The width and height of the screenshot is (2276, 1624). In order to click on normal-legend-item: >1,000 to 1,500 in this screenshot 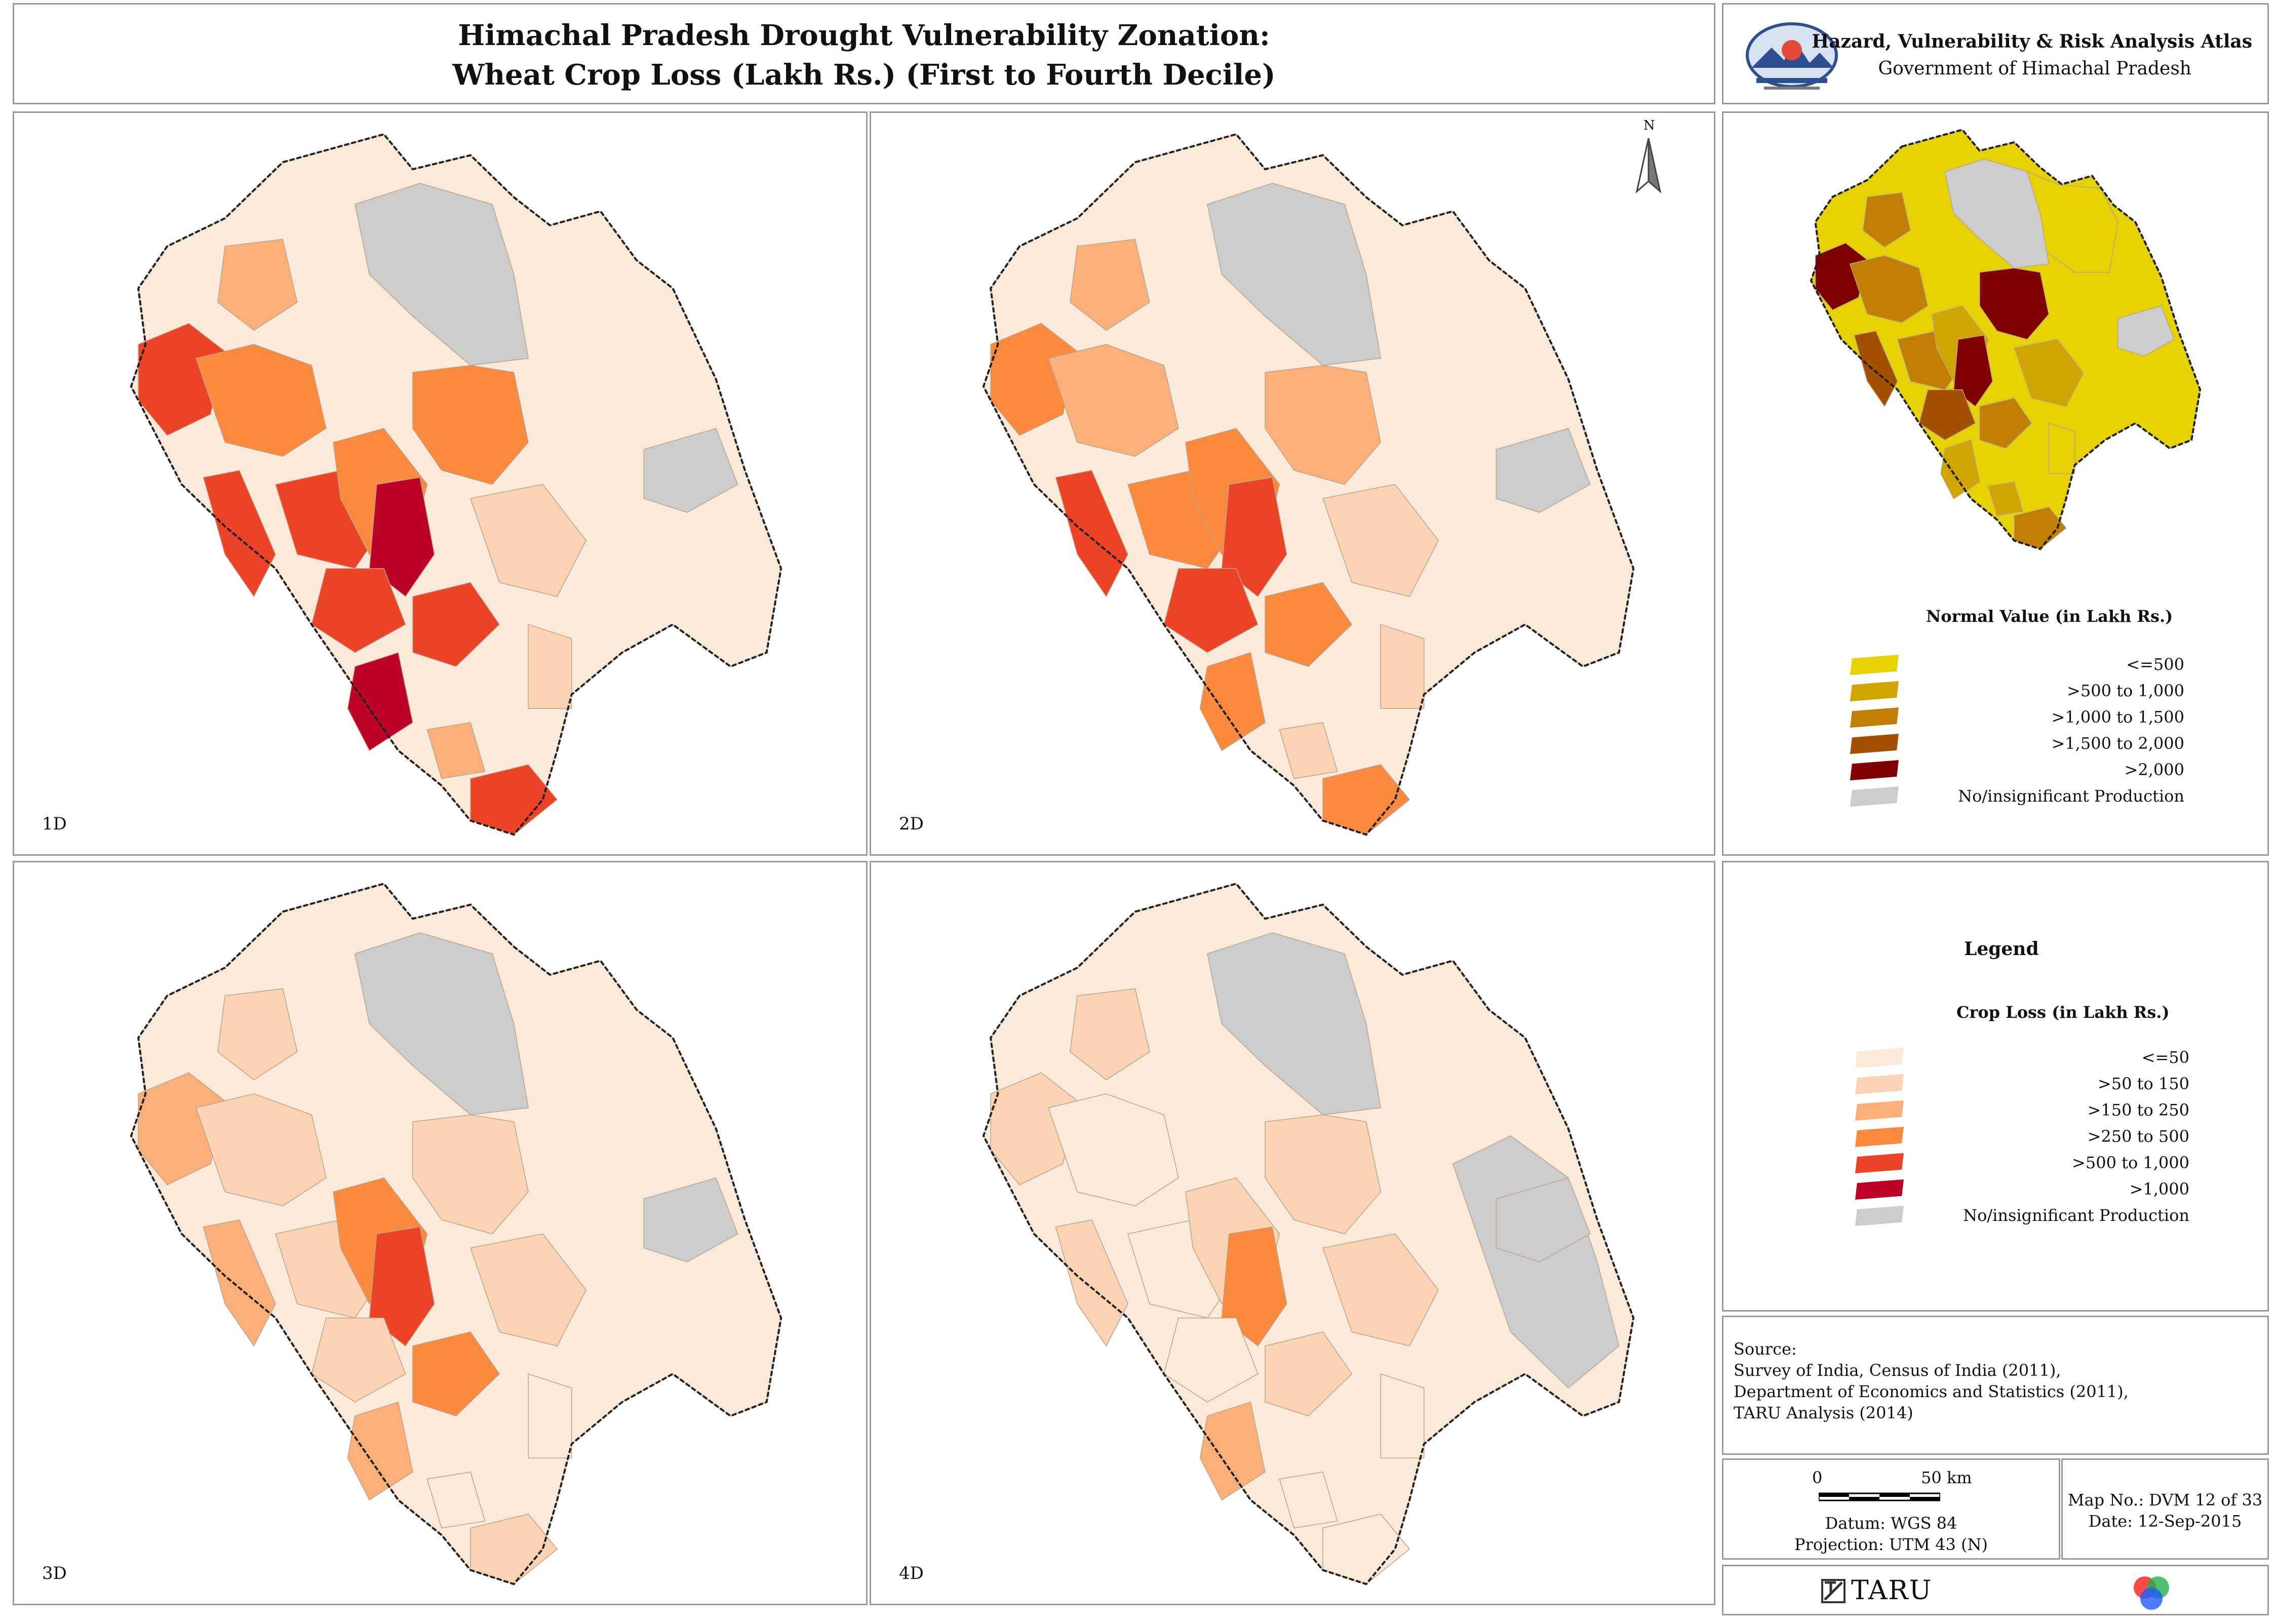, I will do `click(2017, 719)`.